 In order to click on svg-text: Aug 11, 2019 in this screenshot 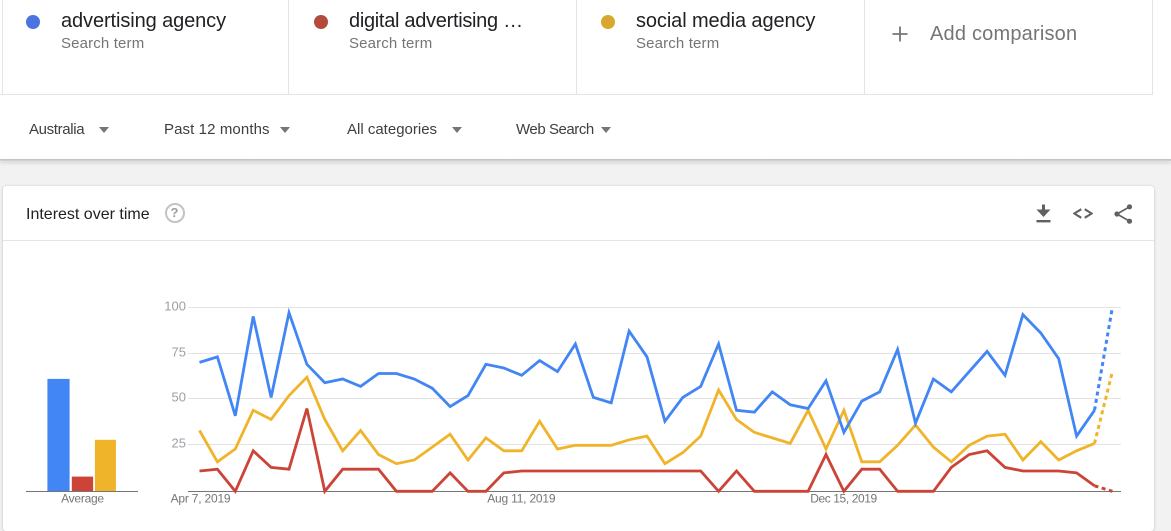, I will do `click(521, 499)`.